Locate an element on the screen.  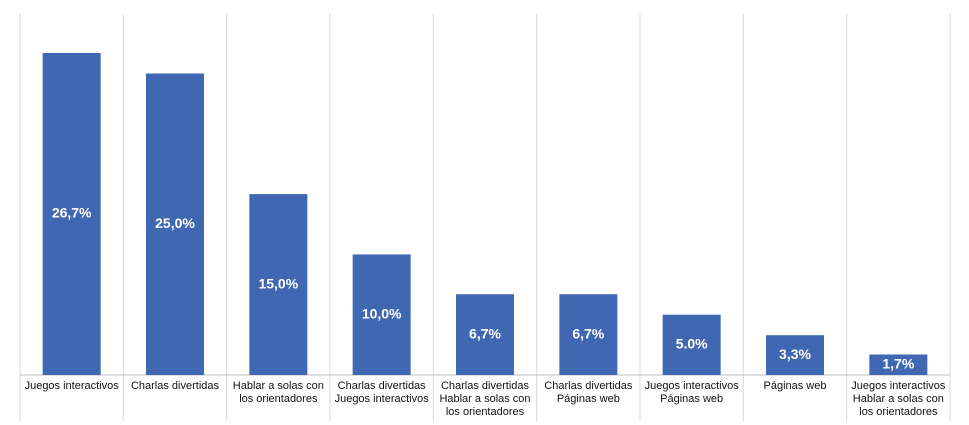
value-label: 26,7% is located at coordinates (72, 213).